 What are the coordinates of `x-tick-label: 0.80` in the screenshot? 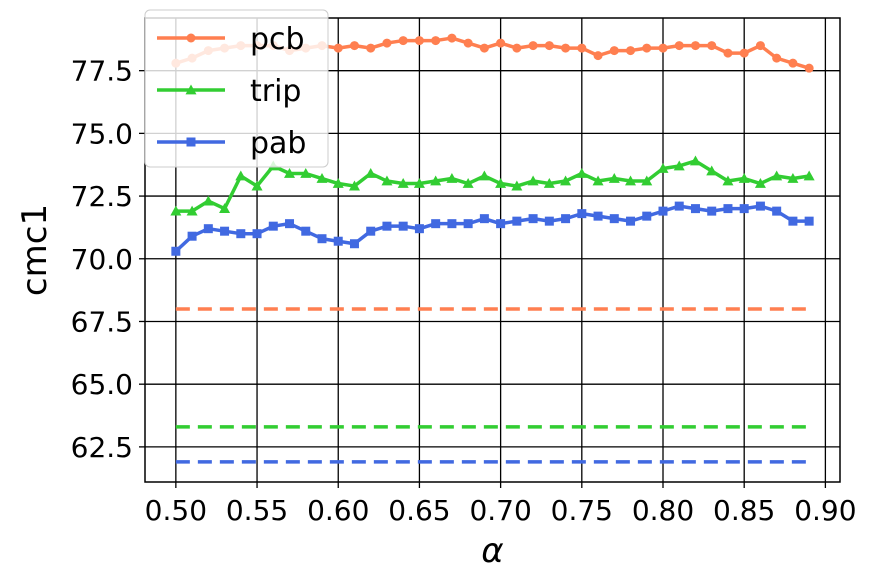 It's located at (663, 510).